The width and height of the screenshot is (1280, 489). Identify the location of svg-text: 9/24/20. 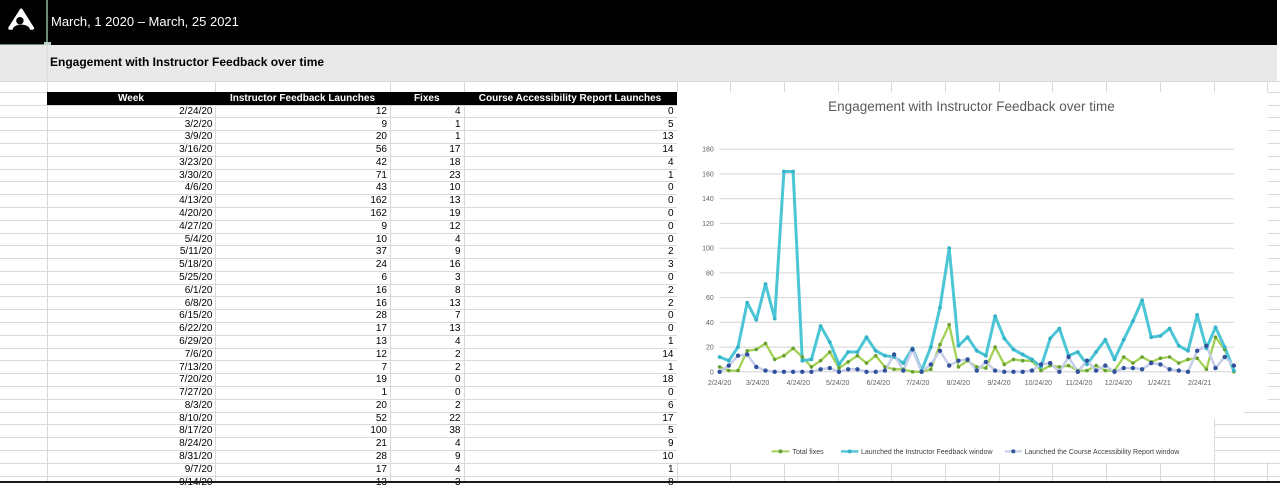
(998, 383).